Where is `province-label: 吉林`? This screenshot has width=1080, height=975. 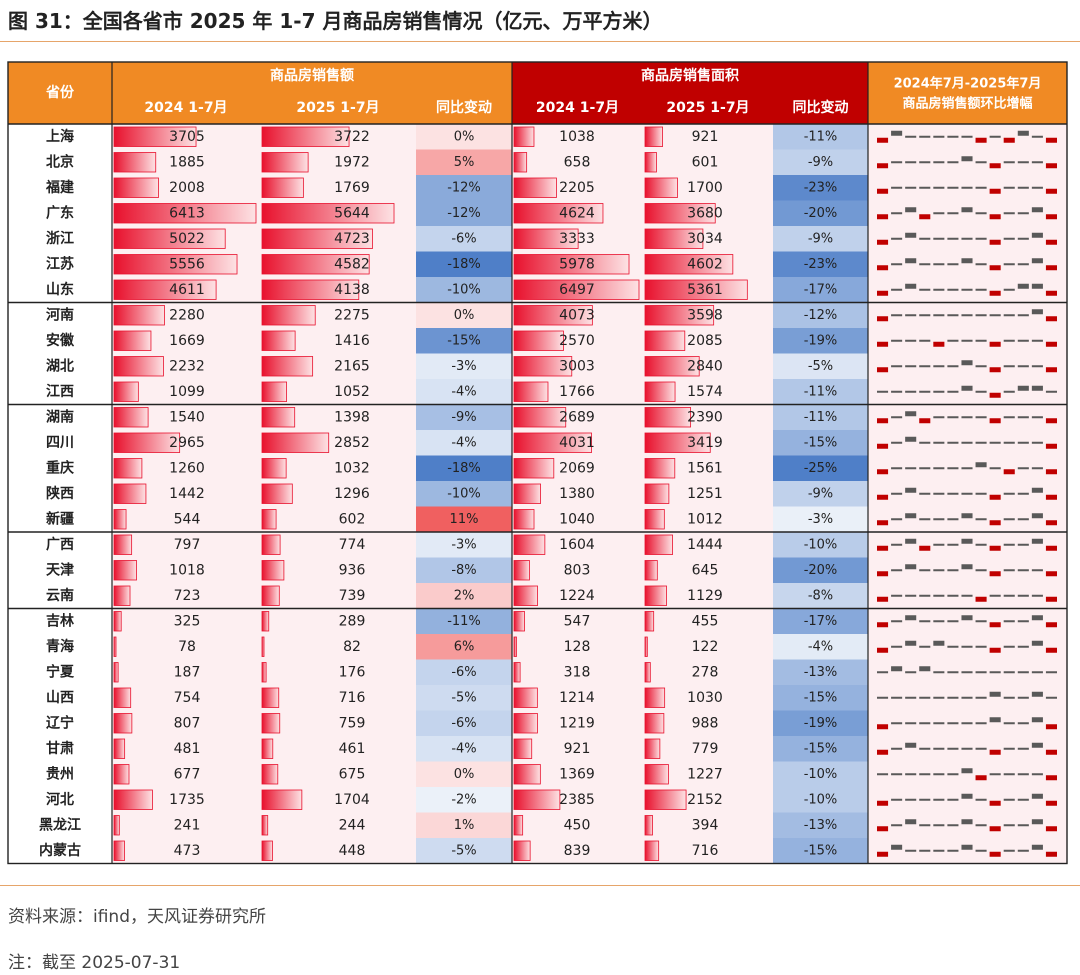
province-label: 吉林 is located at coordinates (60, 620).